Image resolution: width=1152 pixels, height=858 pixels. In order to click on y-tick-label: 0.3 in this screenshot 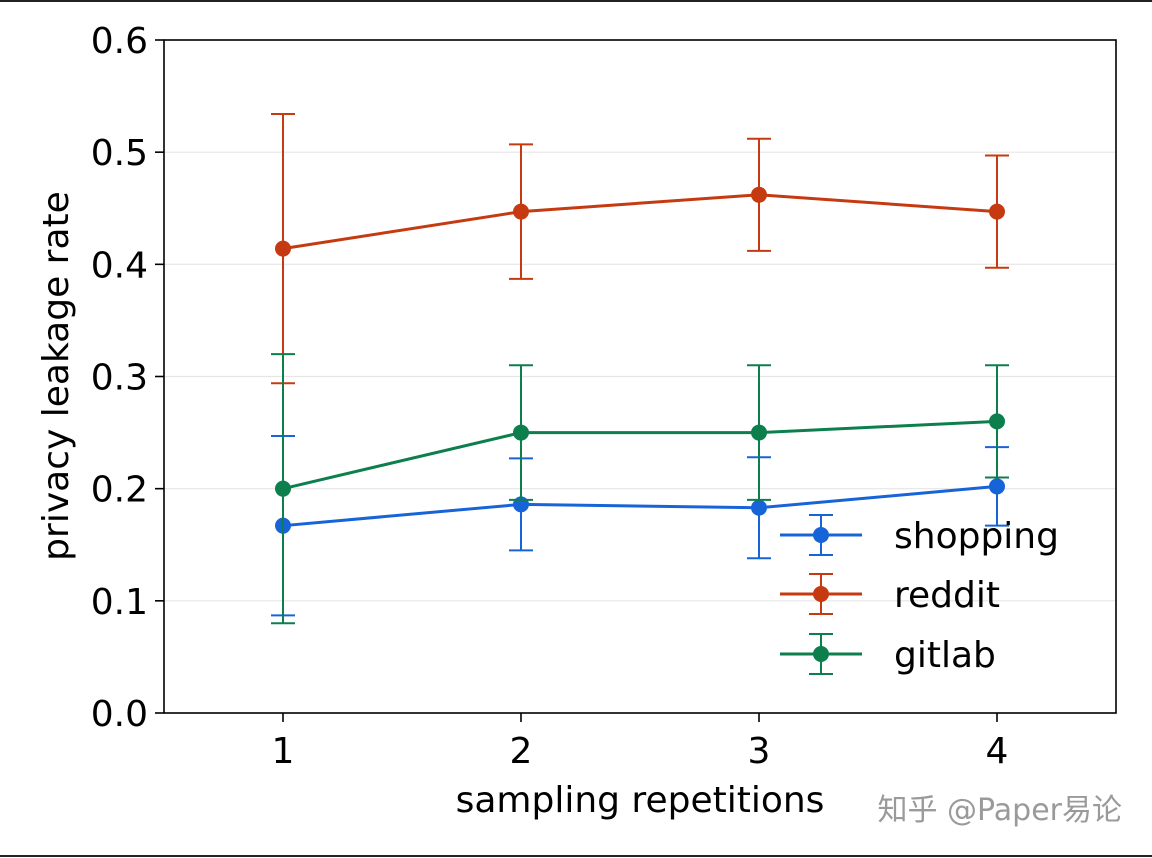, I will do `click(119, 378)`.